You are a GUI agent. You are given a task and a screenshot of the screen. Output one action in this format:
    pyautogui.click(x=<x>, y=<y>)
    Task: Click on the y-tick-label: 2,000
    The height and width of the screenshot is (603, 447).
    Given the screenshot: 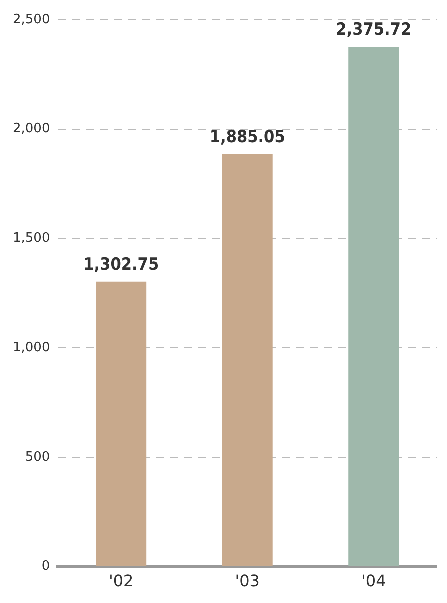 What is the action you would take?
    pyautogui.click(x=31, y=129)
    